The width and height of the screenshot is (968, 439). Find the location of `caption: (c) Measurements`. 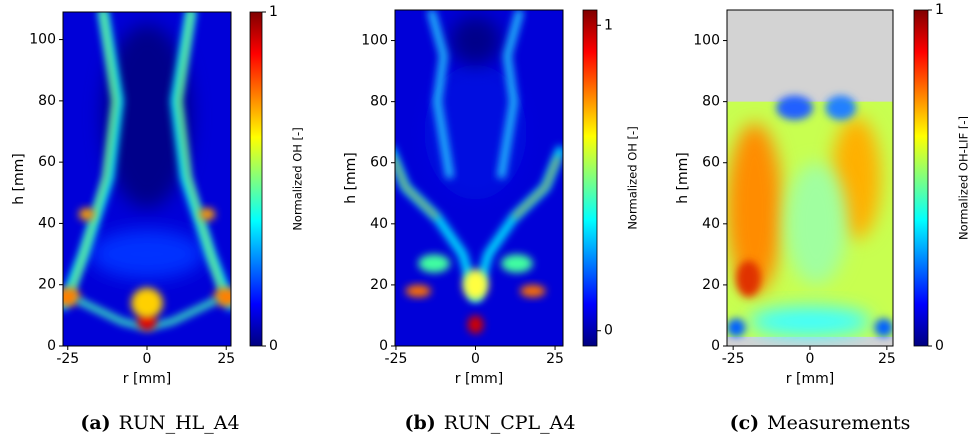

caption: (c) Measurements is located at coordinates (820, 423).